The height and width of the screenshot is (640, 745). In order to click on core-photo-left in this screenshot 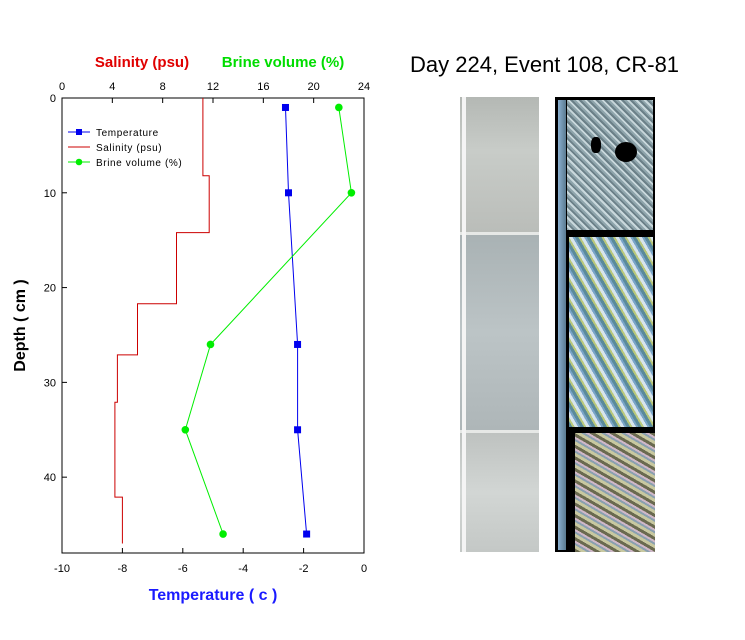, I will do `click(499, 324)`.